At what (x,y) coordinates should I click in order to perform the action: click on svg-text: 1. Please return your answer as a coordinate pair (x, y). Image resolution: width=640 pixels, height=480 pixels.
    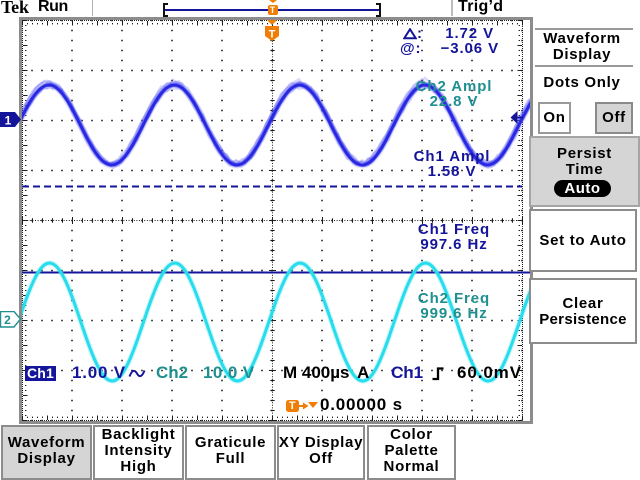
    Looking at the image, I should click on (8, 121).